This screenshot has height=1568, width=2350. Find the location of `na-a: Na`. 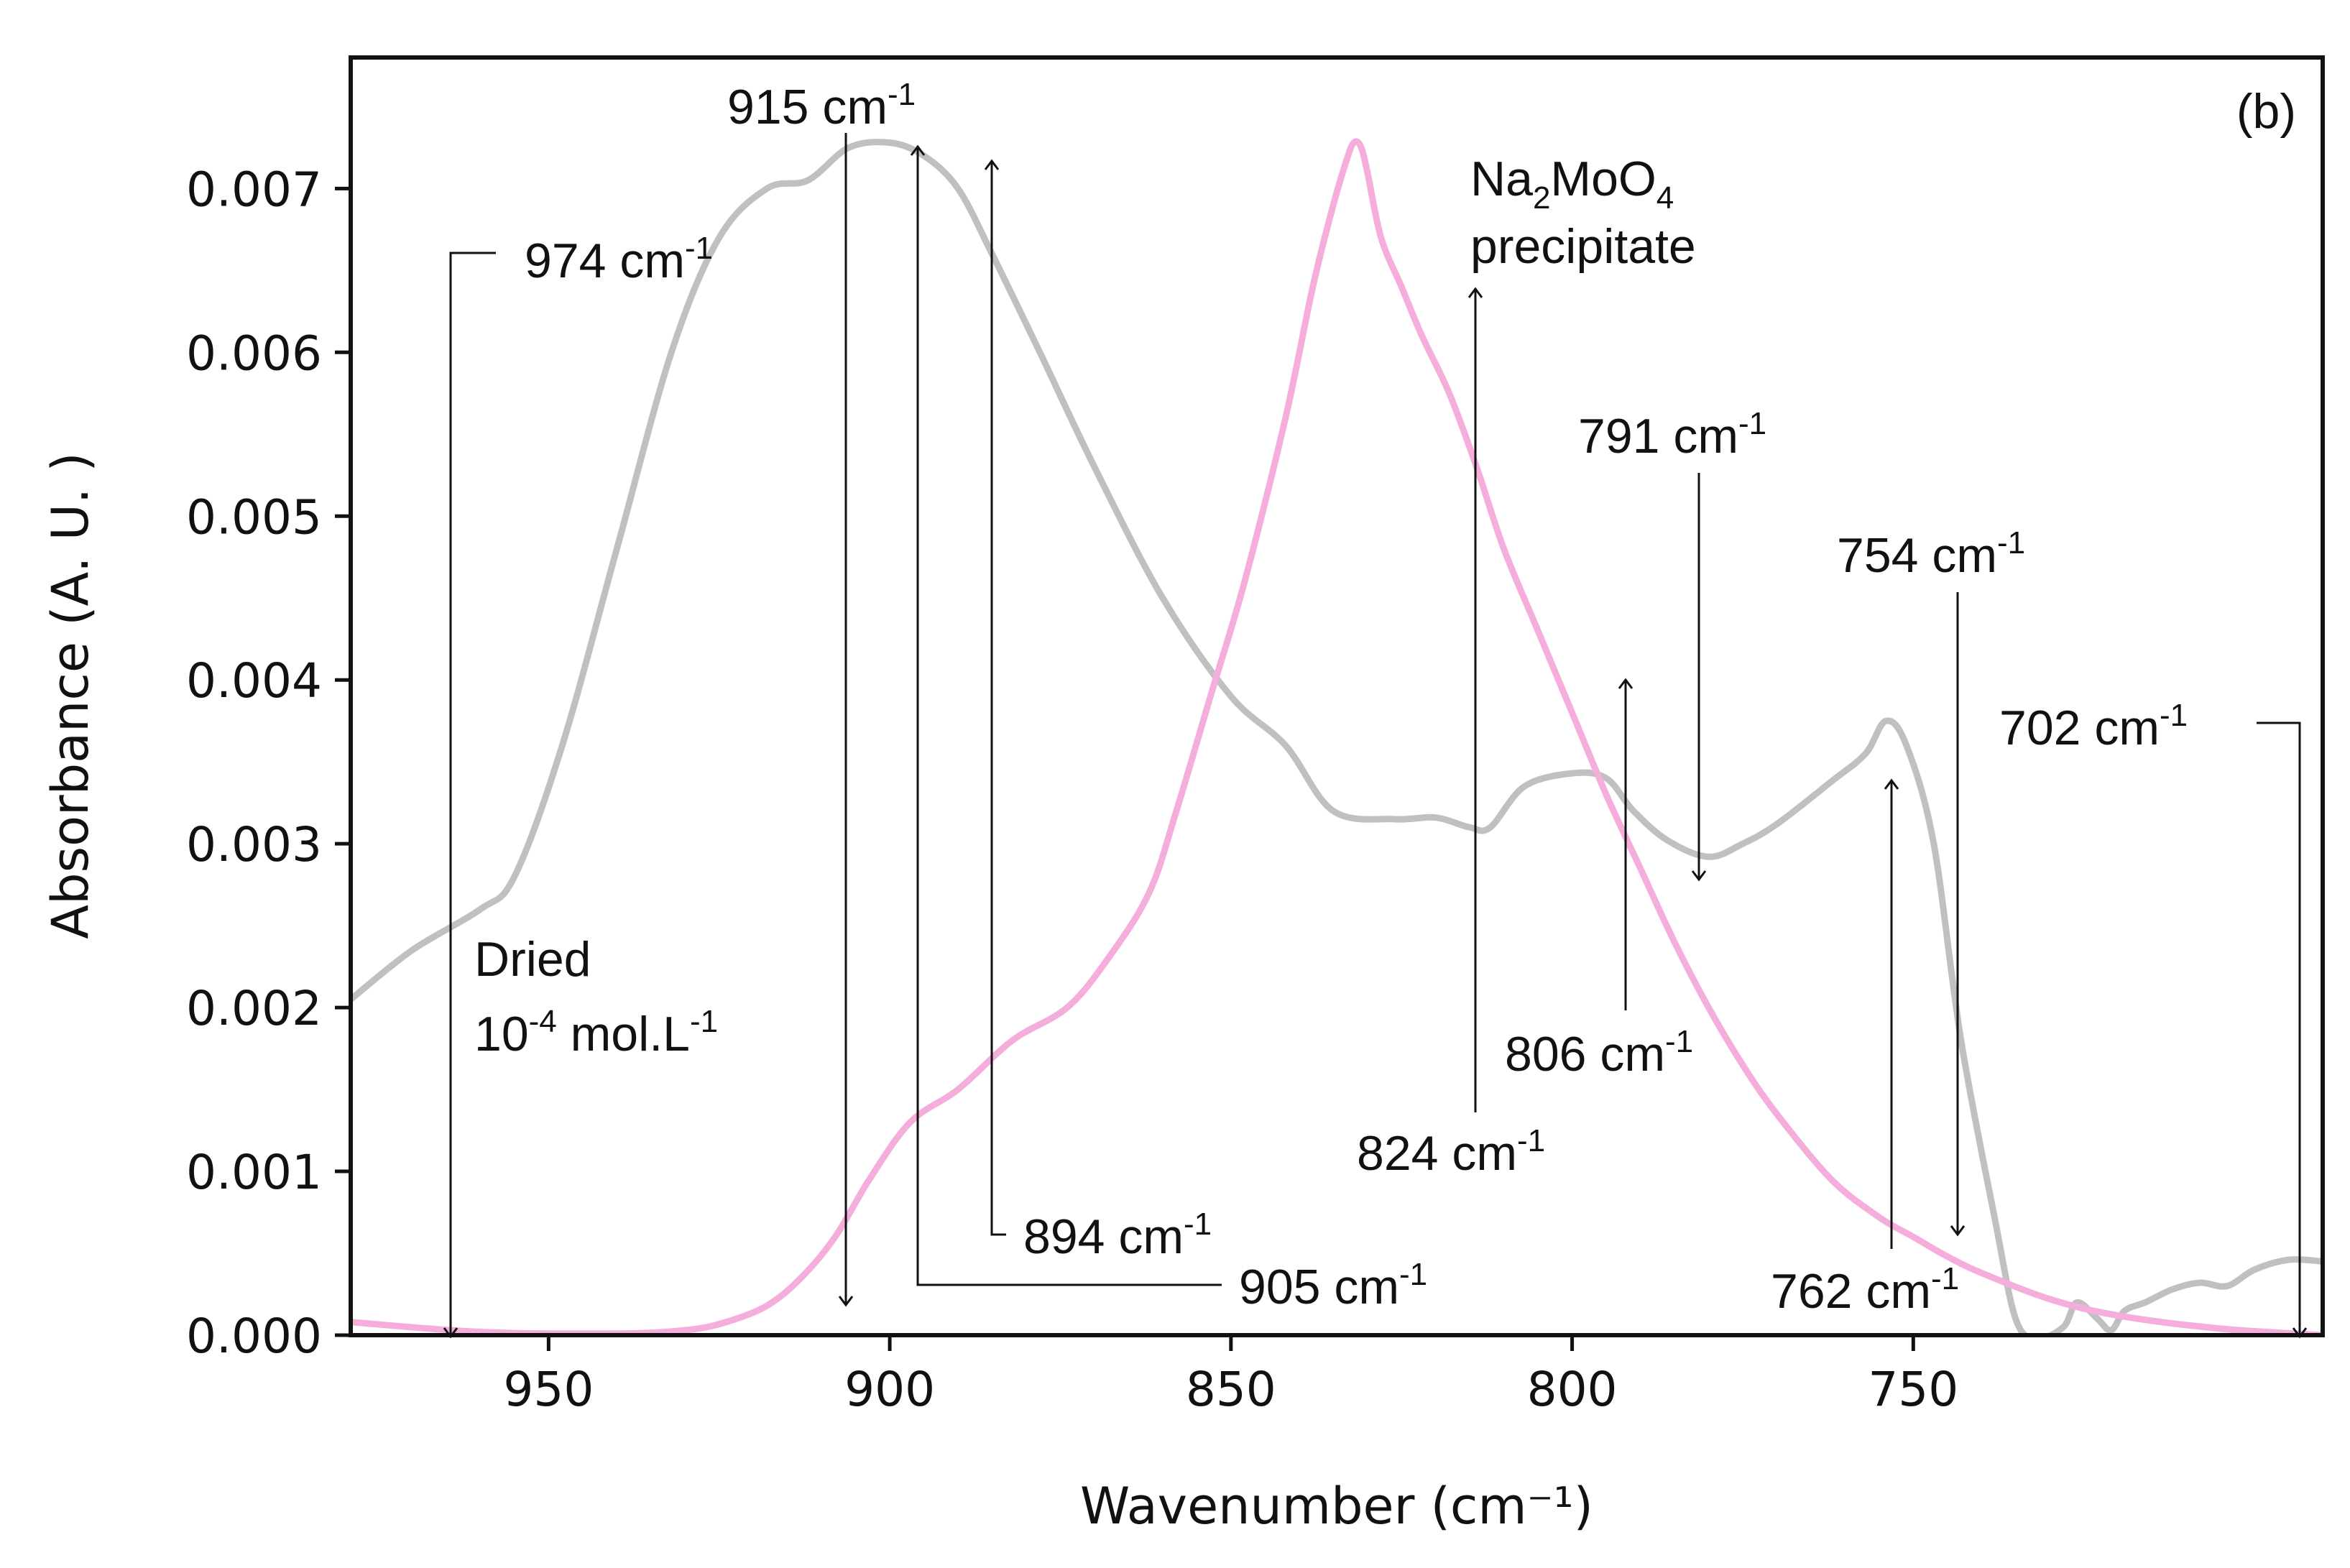

na-a: Na is located at coordinates (1501, 179).